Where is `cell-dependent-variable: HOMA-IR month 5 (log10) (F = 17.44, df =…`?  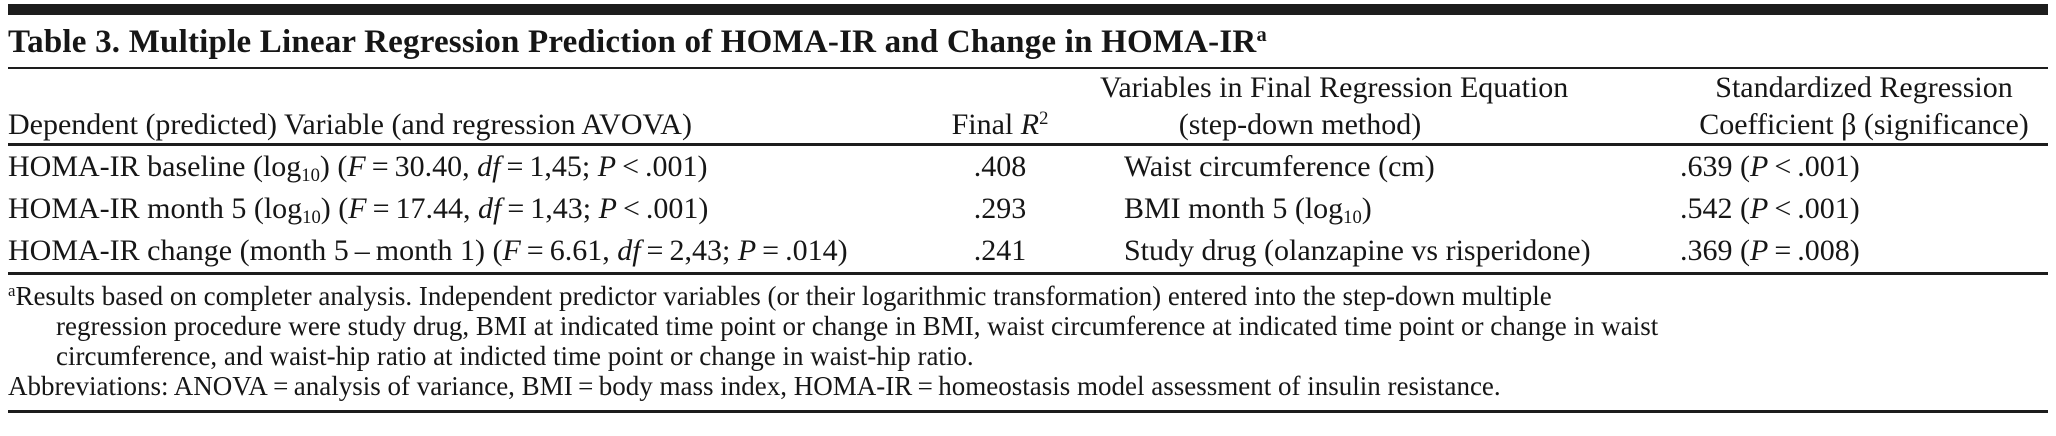
cell-dependent-variable: HOMA-IR month 5 (log10) (F = 17.44, df =… is located at coordinates (358, 210).